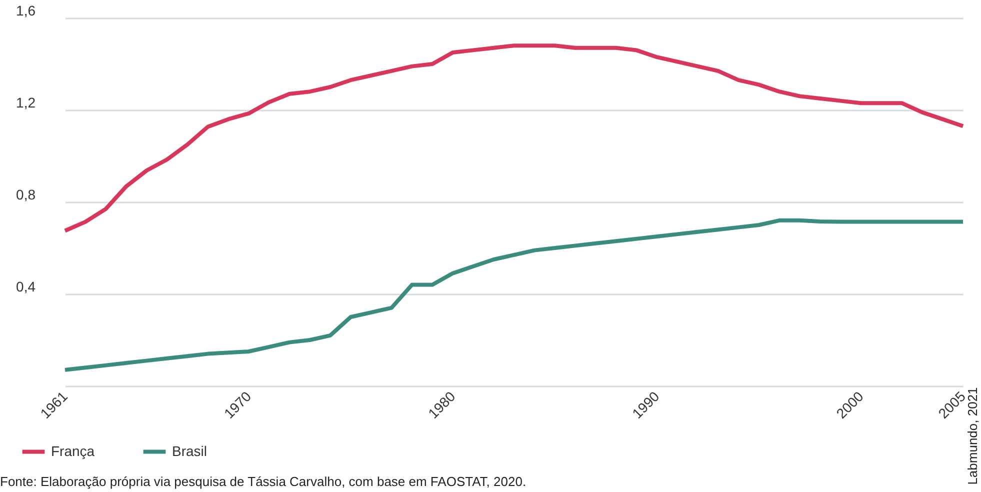 Image resolution: width=981 pixels, height=492 pixels. I want to click on y-tick-label: 0,8, so click(26, 194).